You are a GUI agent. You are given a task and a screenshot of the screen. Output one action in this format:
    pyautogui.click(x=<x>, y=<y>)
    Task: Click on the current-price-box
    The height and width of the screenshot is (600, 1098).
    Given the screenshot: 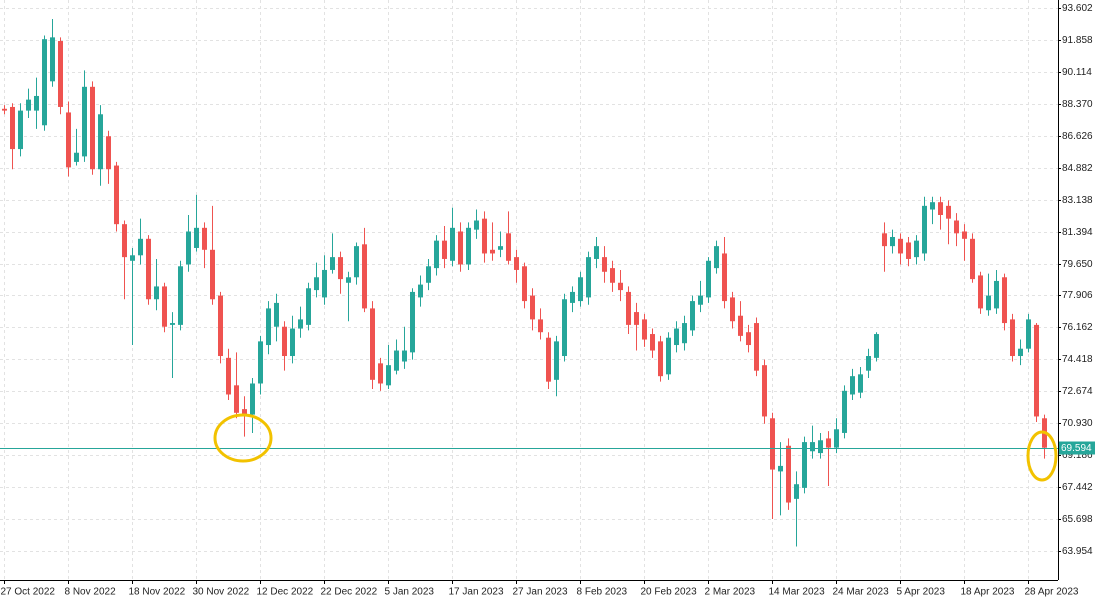 What is the action you would take?
    pyautogui.click(x=1077, y=448)
    